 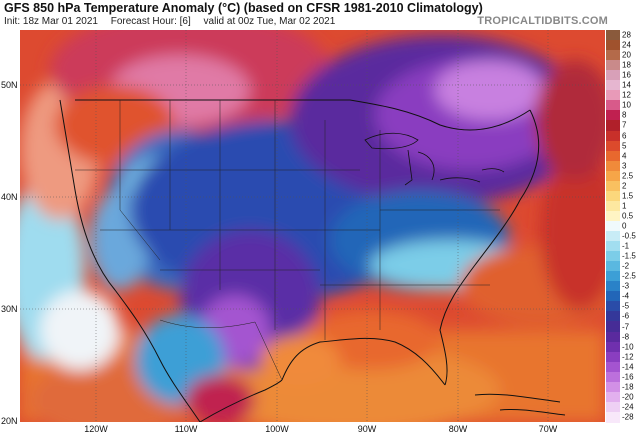 What do you see at coordinates (629, 256) in the screenshot?
I see `colorbar-label: -1.5` at bounding box center [629, 256].